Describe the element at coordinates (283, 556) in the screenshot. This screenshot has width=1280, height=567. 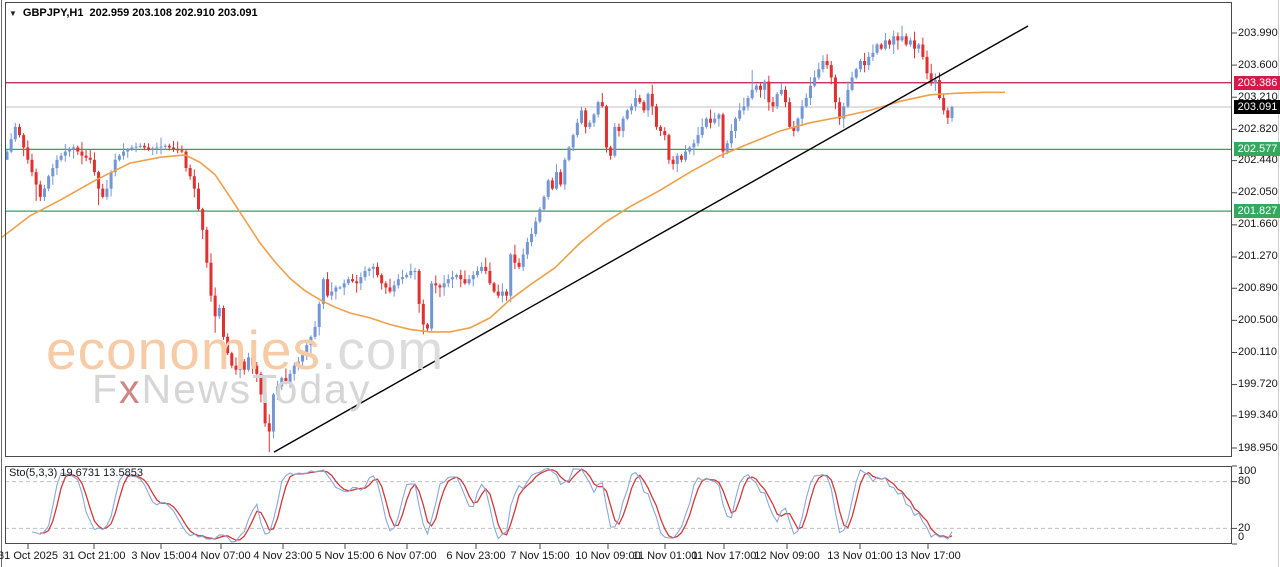
I see `time-tick-label: 4 Nov 23:00` at that location.